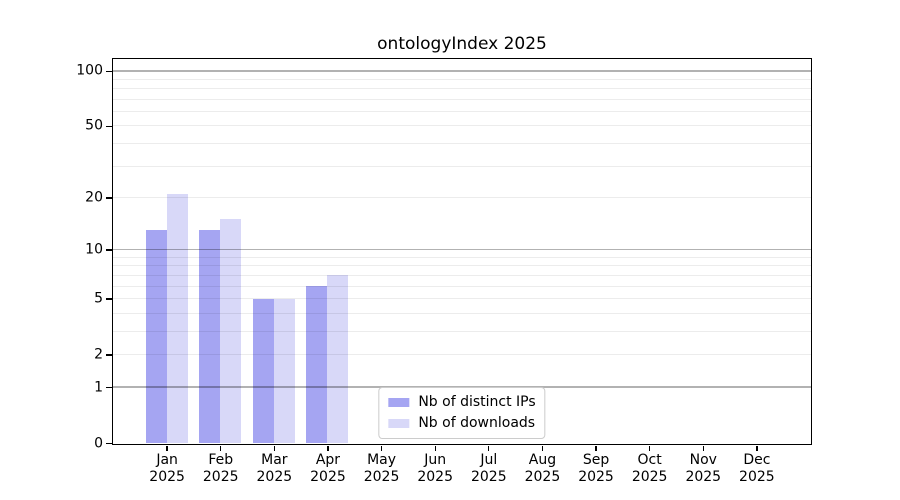 The image size is (900, 500). What do you see at coordinates (477, 423) in the screenshot?
I see `legend-label-downloads: Nb of downloads` at bounding box center [477, 423].